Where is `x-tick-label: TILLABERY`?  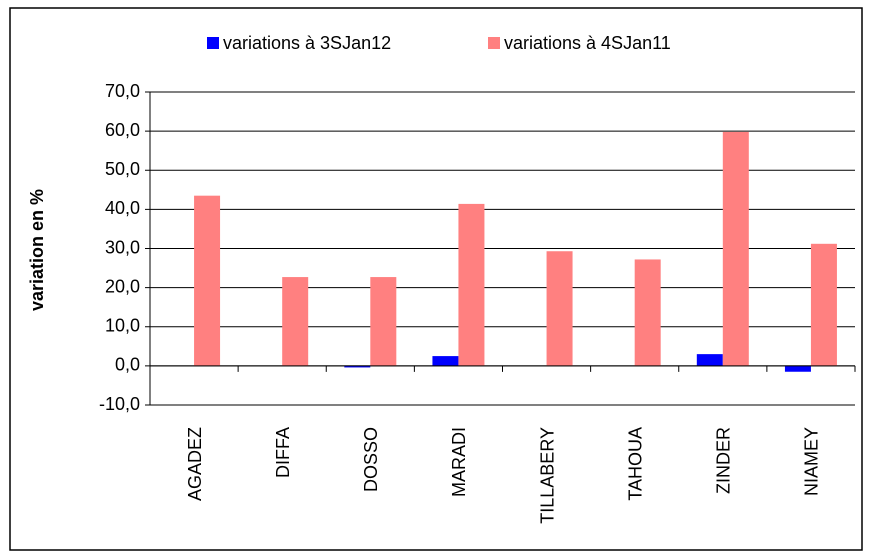
x-tick-label: TILLABERY is located at coordinates (547, 475).